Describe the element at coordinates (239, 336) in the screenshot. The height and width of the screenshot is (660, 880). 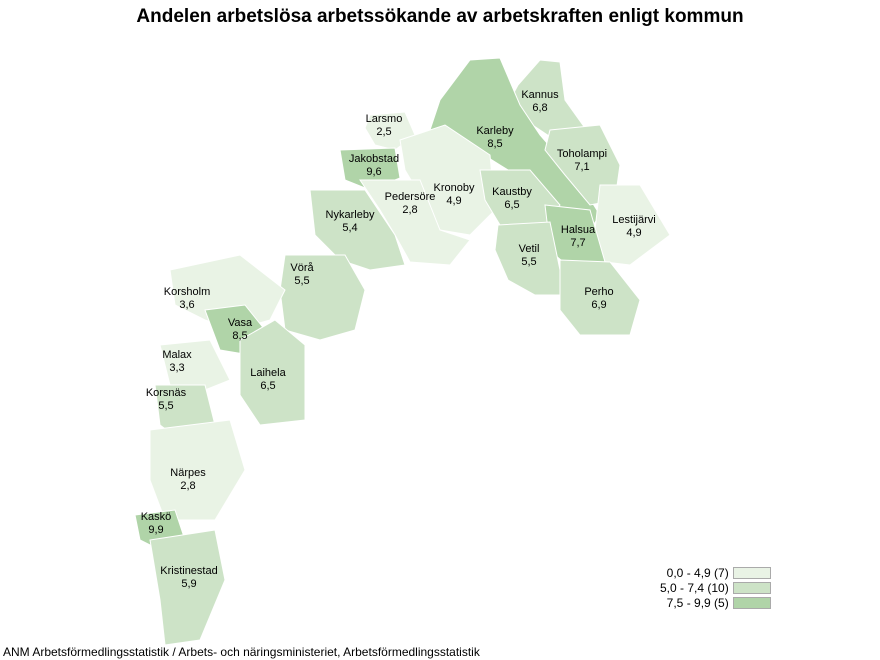
I see `region-value-vasa: 8,5` at that location.